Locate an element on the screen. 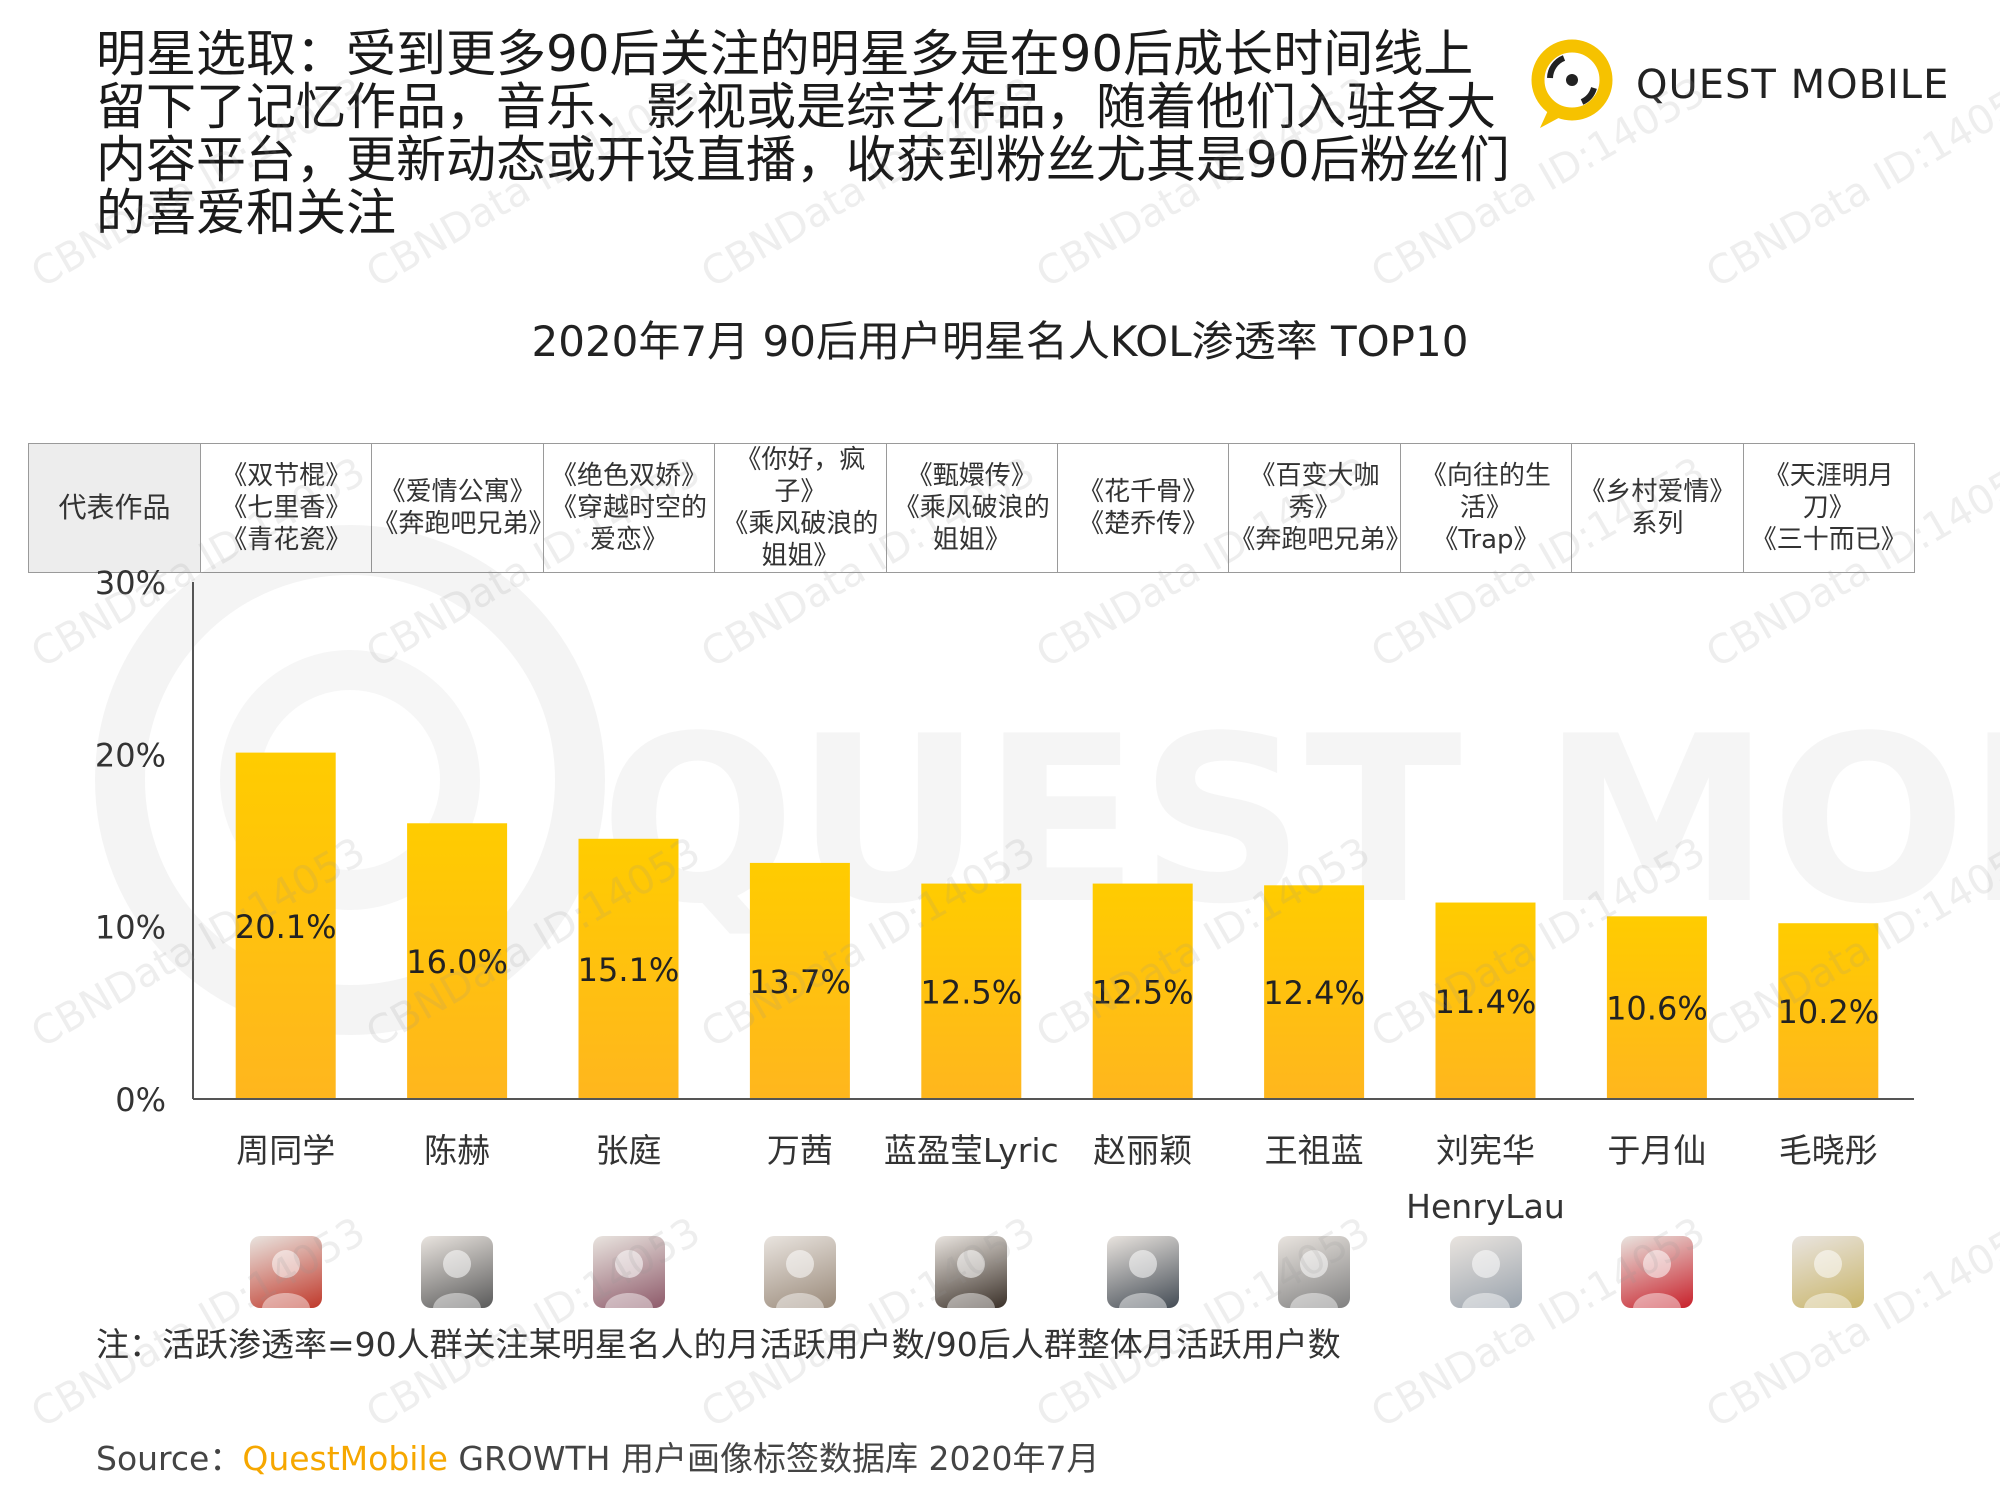 This screenshot has width=2000, height=1500. x-tick-label: 毛晓彤 is located at coordinates (1828, 1150).